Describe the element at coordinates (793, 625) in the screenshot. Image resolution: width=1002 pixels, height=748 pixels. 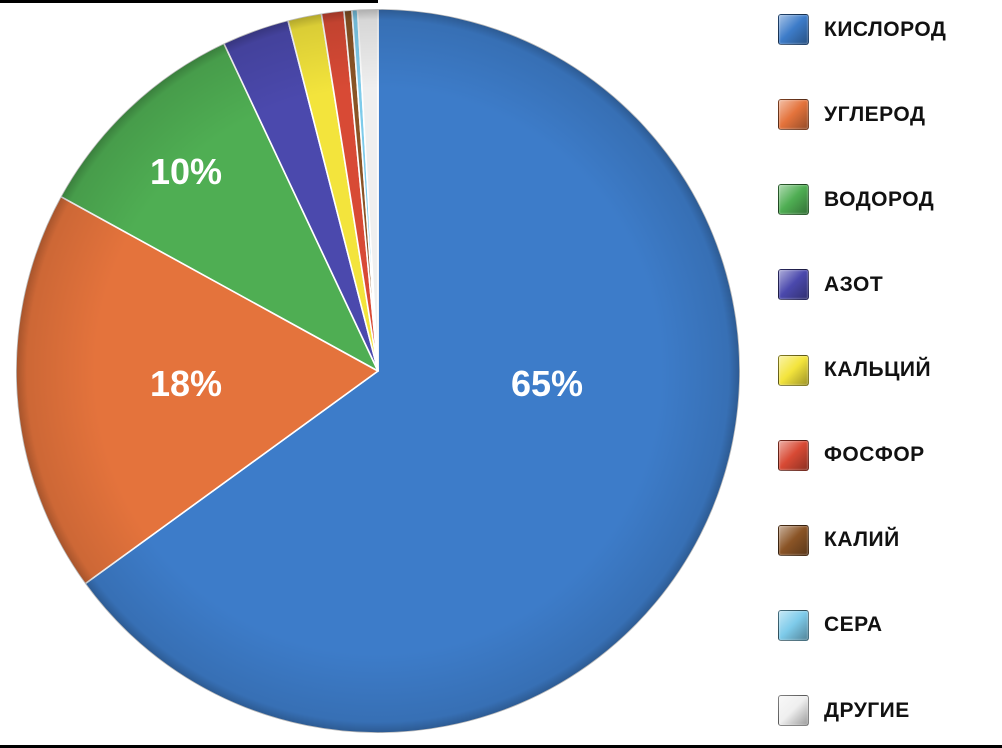
I see `legend-swatch-sulfur` at that location.